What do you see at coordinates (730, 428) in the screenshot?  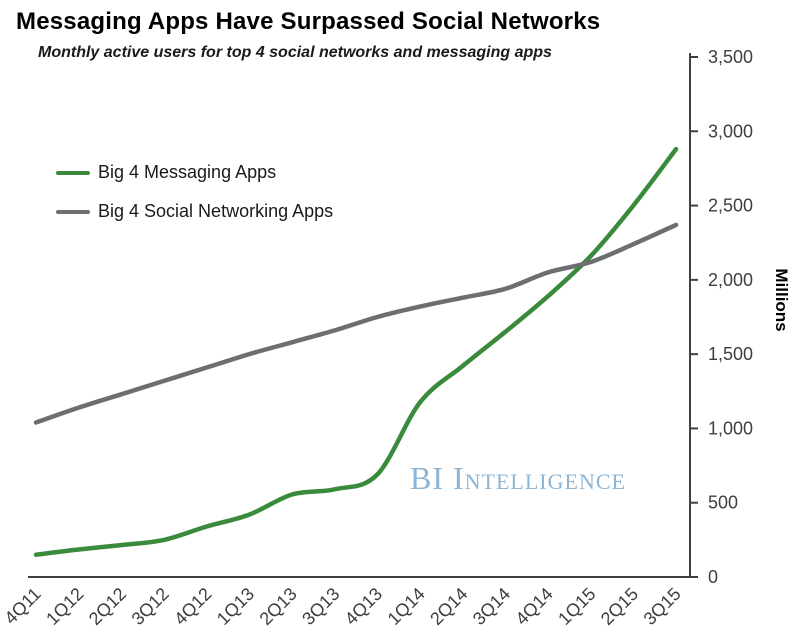 I see `y-tick-label: 1,000` at bounding box center [730, 428].